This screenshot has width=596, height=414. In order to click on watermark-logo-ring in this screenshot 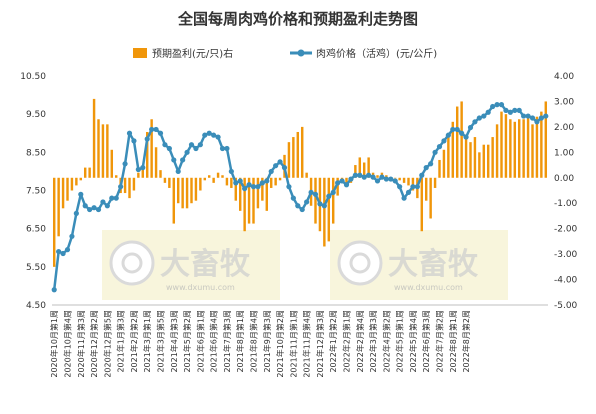, I will do `click(132, 263)`.